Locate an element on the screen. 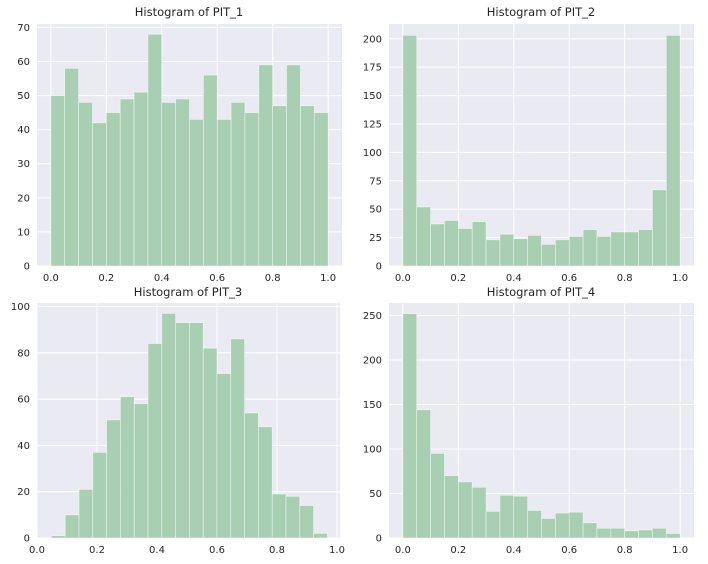  y-tick-label: 10 is located at coordinates (23, 232).